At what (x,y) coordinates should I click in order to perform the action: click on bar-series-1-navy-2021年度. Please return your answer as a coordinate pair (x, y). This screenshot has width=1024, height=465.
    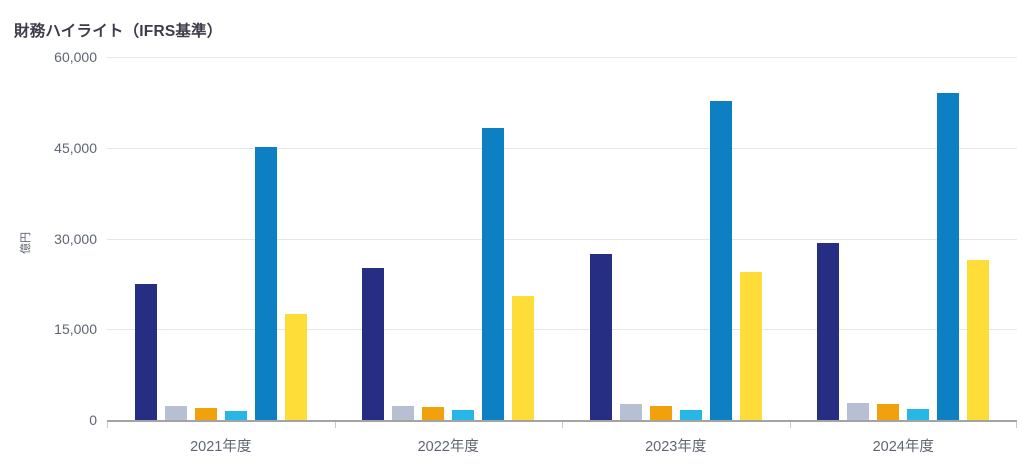
    Looking at the image, I should click on (145, 351).